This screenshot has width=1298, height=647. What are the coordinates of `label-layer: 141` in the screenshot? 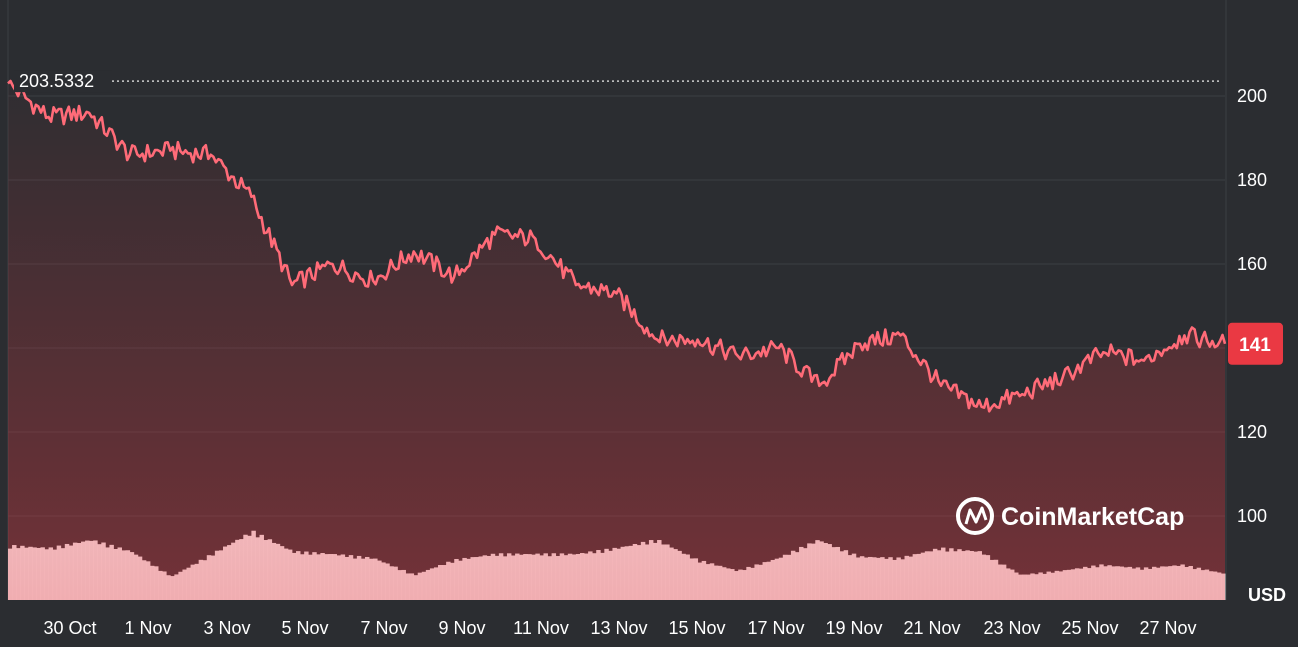 It's located at (1255, 343).